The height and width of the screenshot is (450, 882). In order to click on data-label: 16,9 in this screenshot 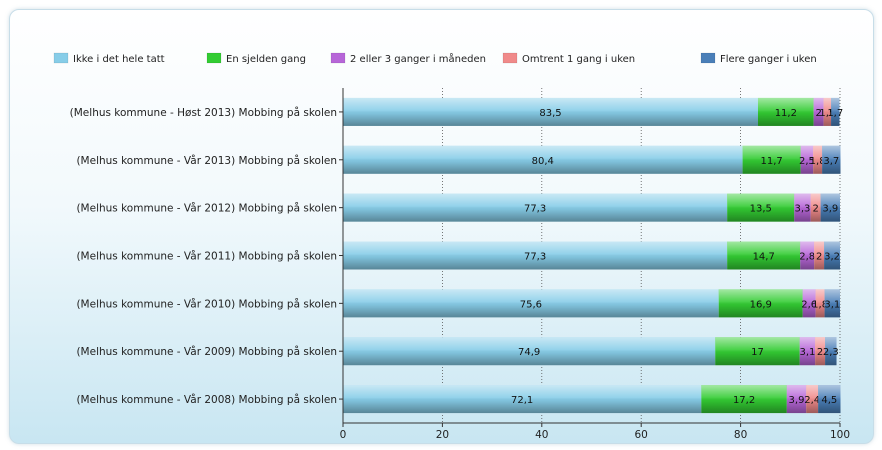, I will do `click(761, 304)`.